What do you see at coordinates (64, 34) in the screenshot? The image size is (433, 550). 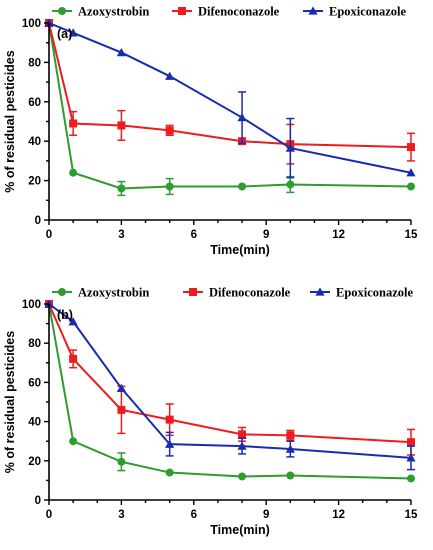 I see `panel-label: (a)` at bounding box center [64, 34].